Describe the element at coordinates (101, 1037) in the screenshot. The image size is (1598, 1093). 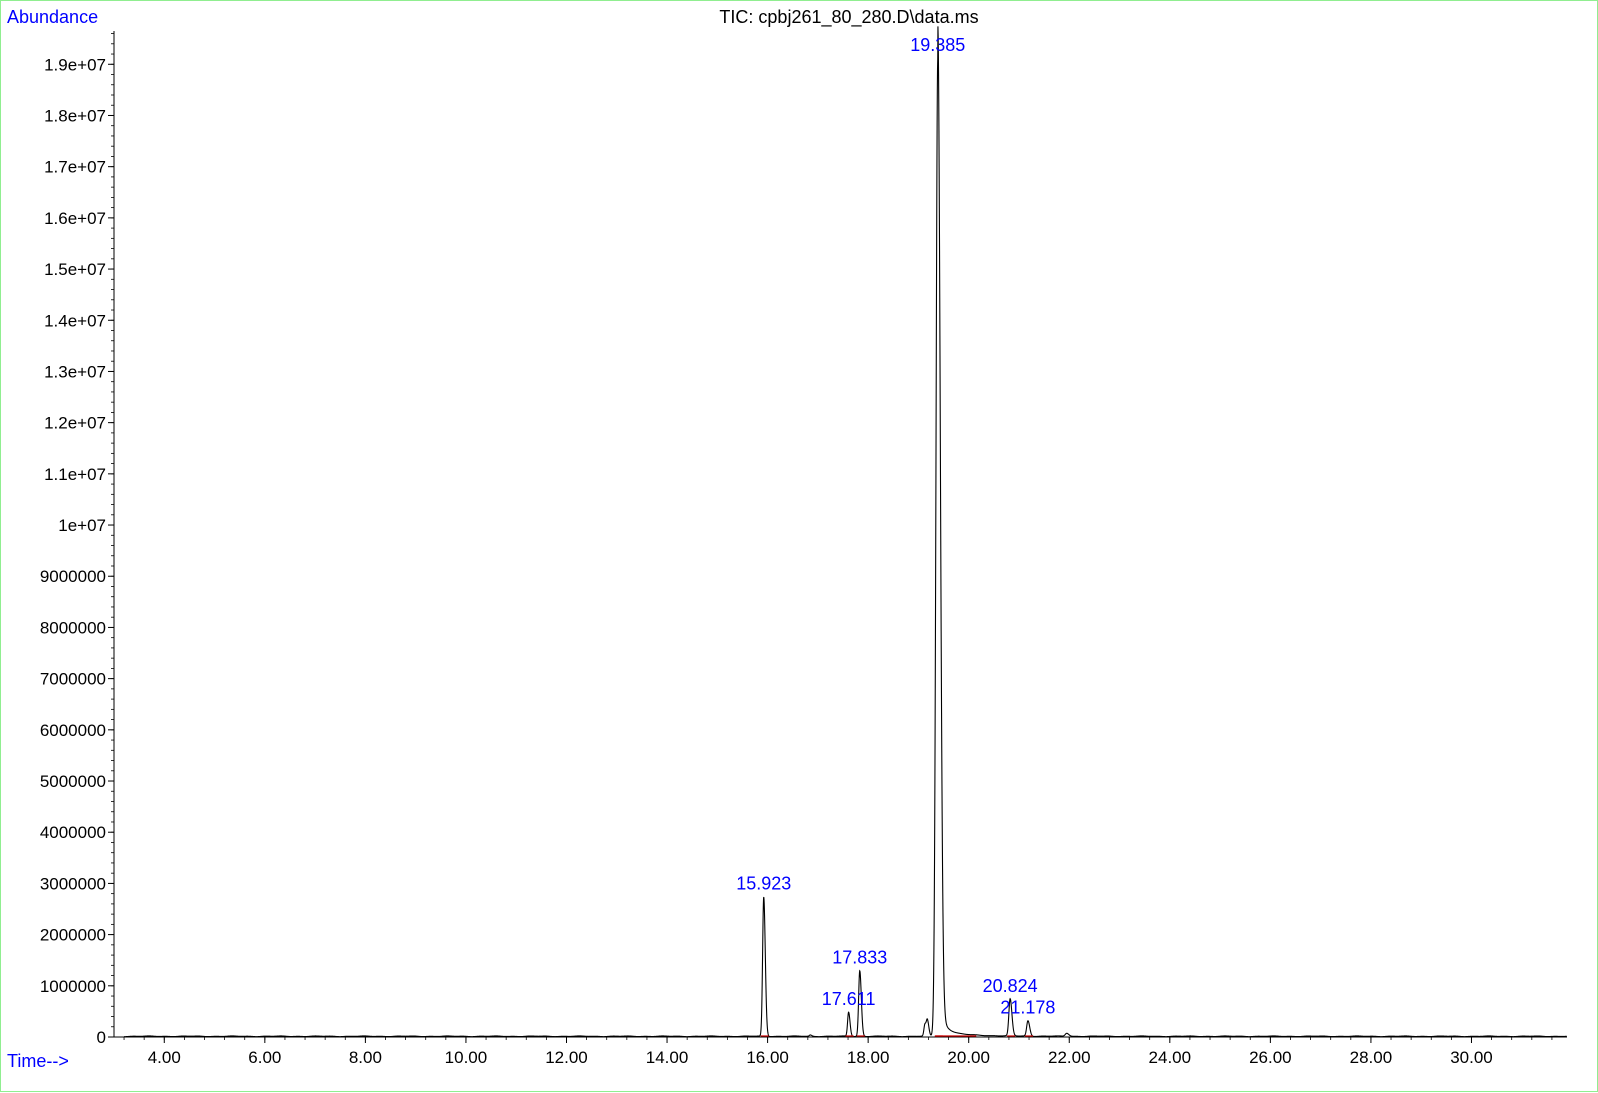
I see `y-tick-label: 0` at that location.